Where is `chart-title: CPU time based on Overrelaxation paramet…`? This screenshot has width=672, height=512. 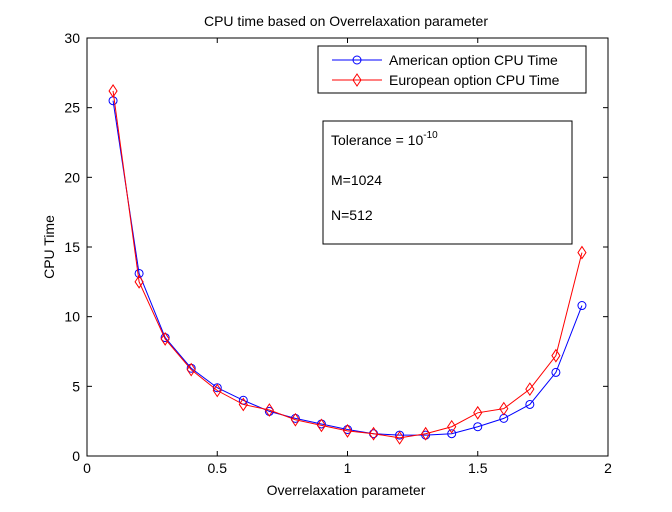 chart-title: CPU time based on Overrelaxation paramet… is located at coordinates (346, 21).